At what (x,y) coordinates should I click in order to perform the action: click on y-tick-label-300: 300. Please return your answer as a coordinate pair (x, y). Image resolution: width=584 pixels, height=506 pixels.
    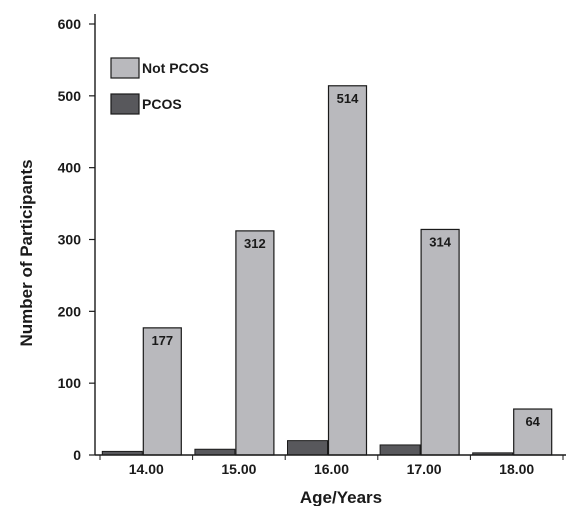
    Looking at the image, I should click on (70, 240).